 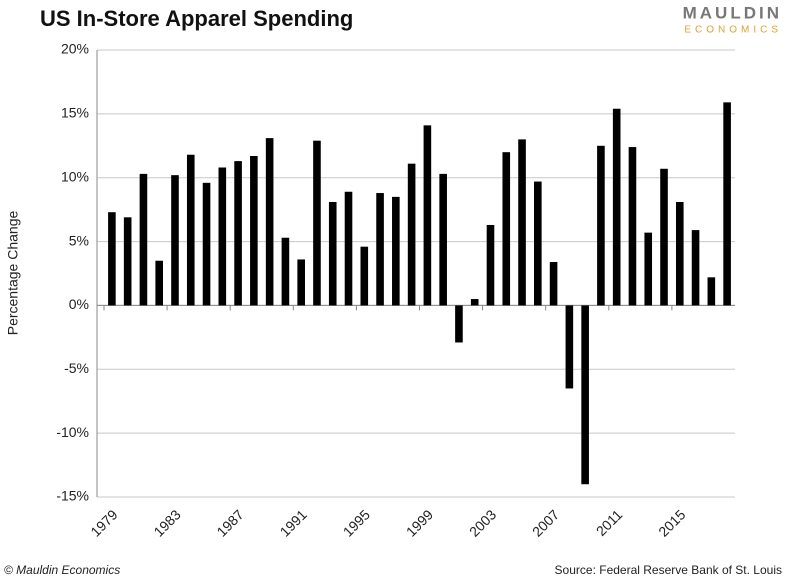 I want to click on y-tick-label: -10%, so click(x=72, y=432).